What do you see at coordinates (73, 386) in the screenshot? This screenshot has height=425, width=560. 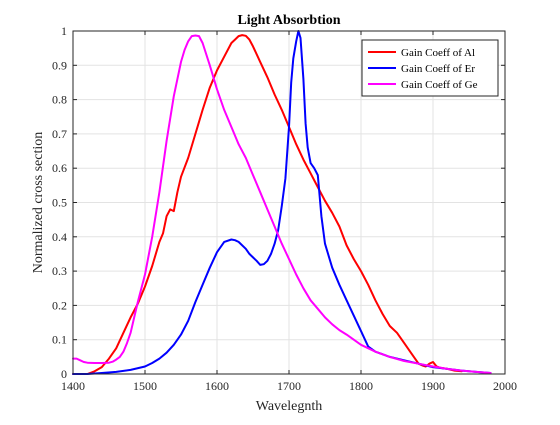 I see `x-tick-label: 1400` at bounding box center [73, 386].